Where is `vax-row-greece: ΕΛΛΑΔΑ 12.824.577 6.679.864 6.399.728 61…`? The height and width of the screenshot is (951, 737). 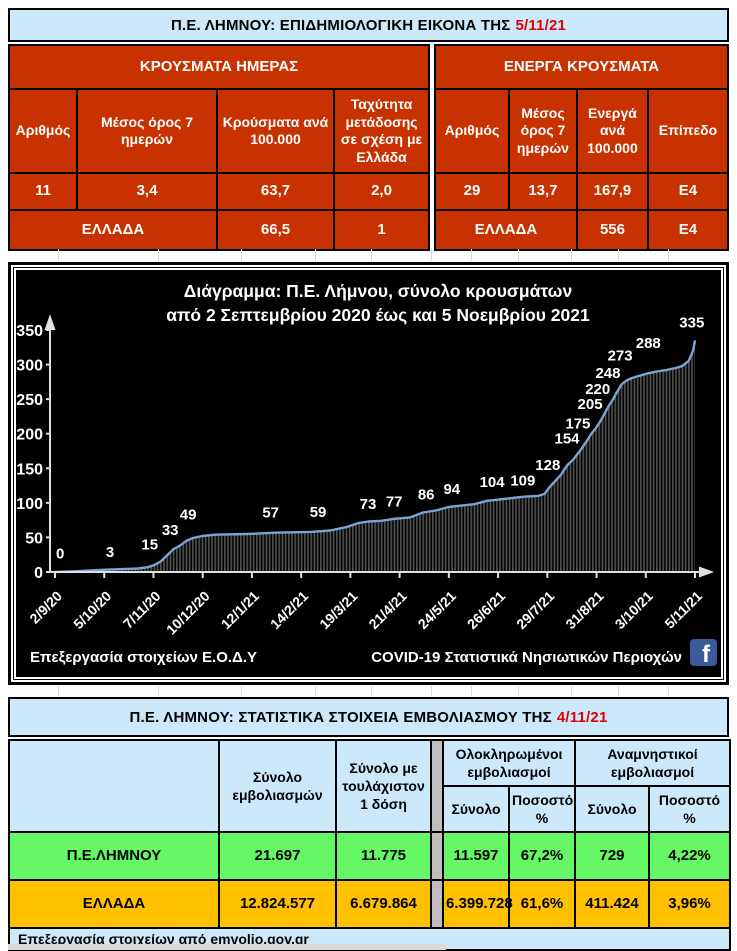 vax-row-greece: ΕΛΛΑΔΑ 12.824.577 6.679.864 6.399.728 61… is located at coordinates (370, 904).